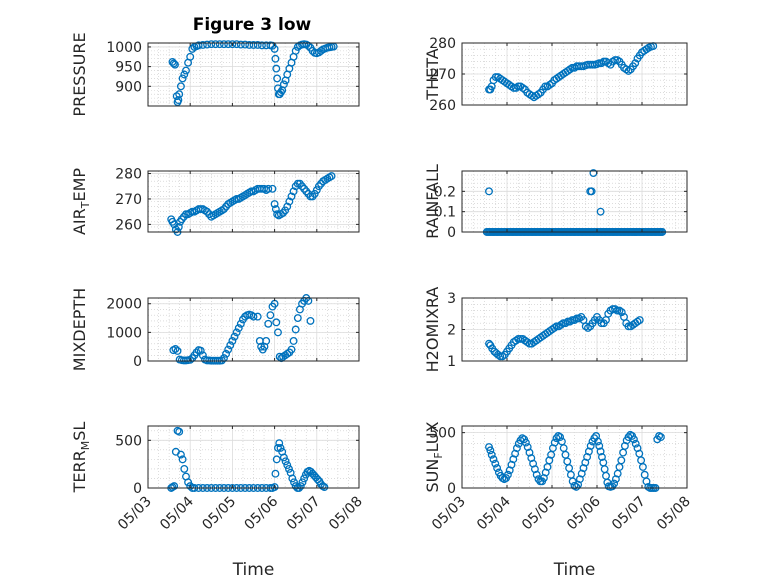 Image resolution: width=778 pixels, height=583 pixels. I want to click on y-tick-label: 270, so click(128, 200).